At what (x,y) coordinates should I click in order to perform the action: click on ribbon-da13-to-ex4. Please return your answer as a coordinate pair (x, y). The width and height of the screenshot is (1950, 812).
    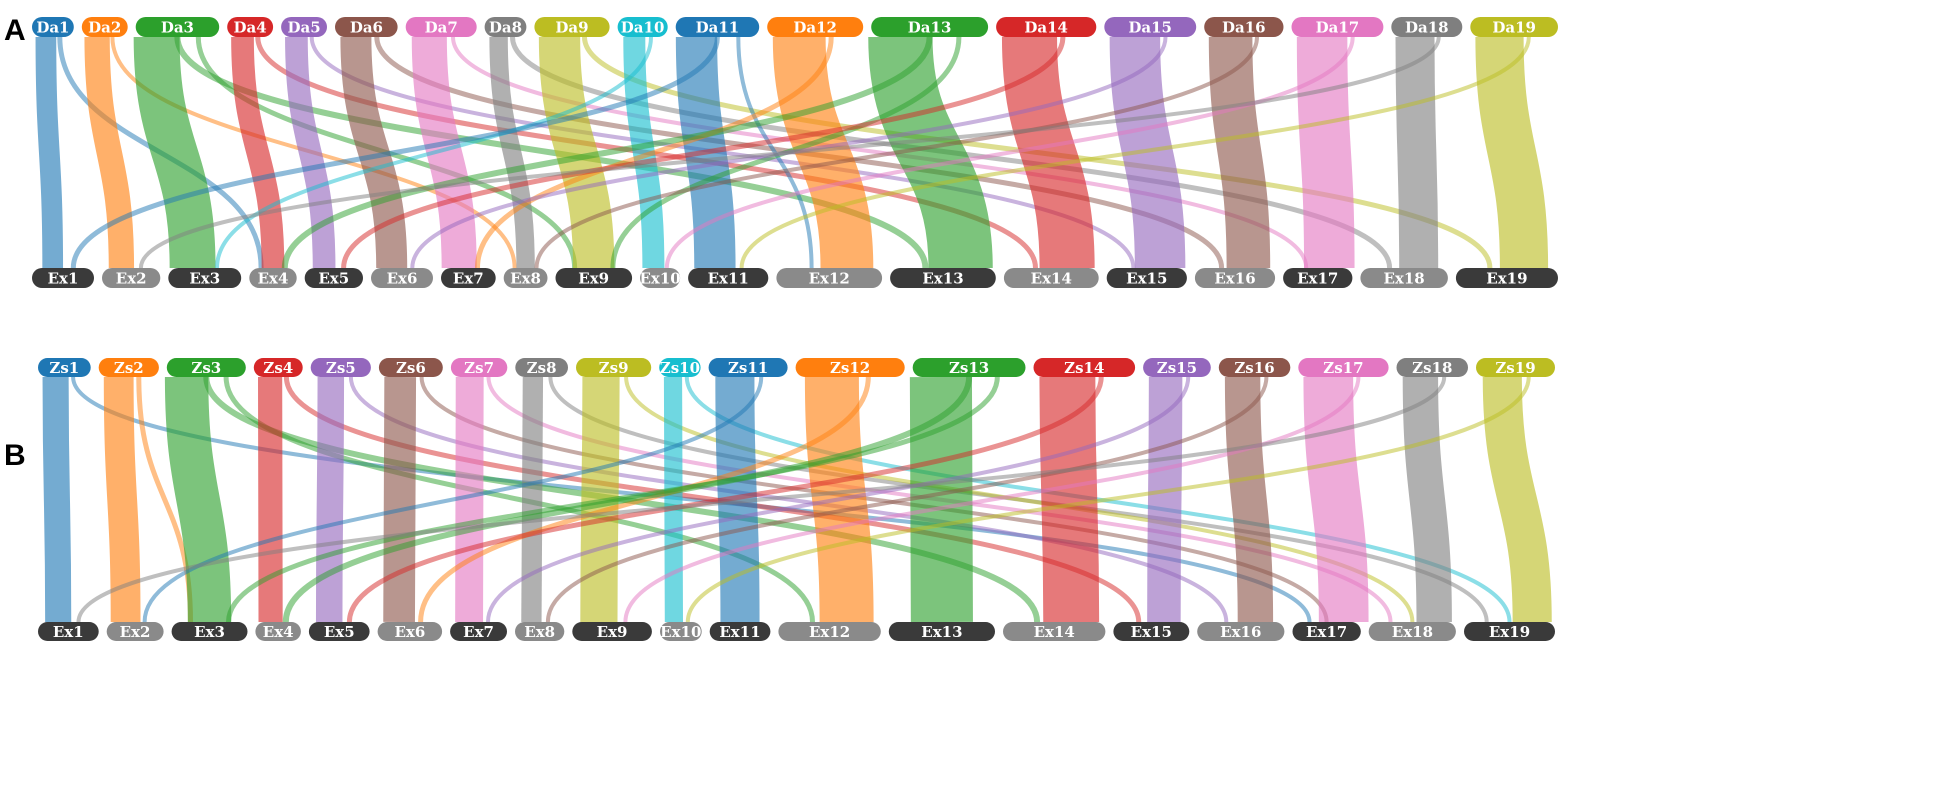
    Looking at the image, I should click on (607, 152).